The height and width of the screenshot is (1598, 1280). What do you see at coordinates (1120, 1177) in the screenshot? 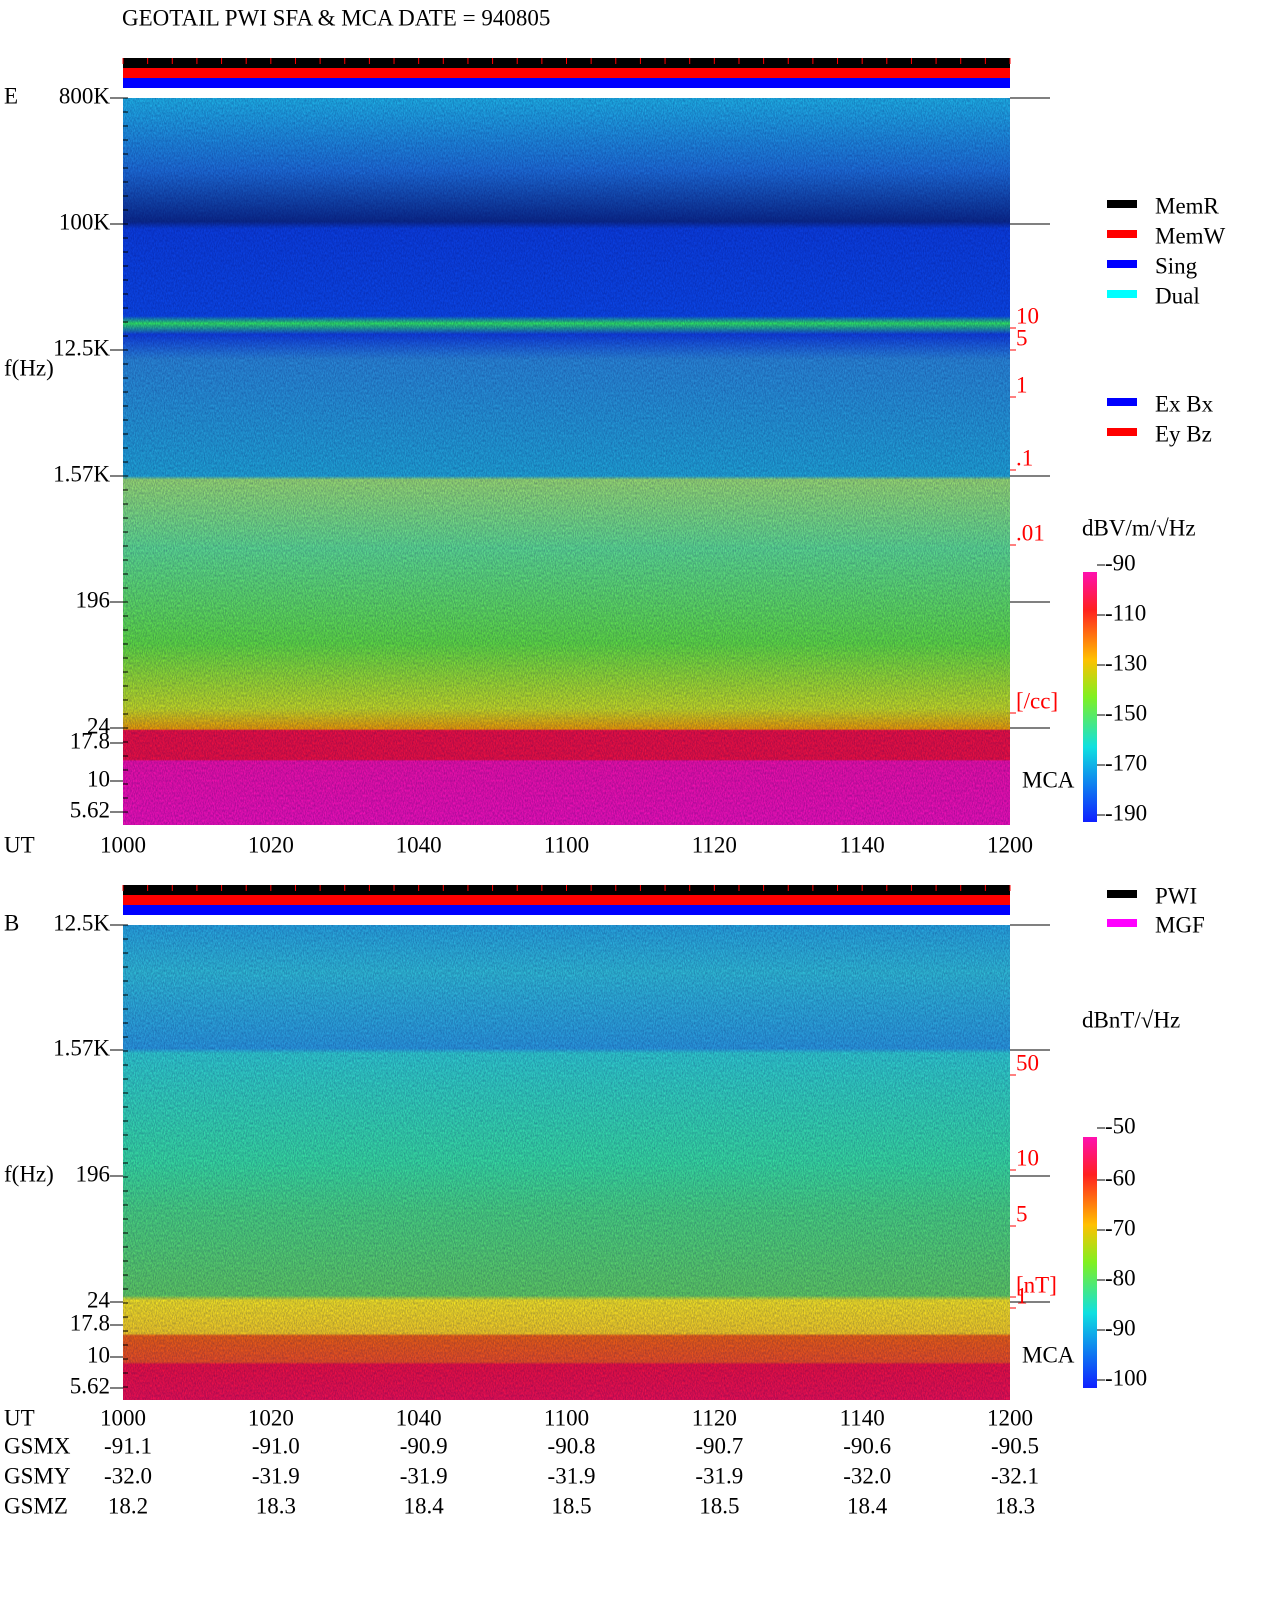
I see `colorbar-tick-label: -60` at bounding box center [1120, 1177].